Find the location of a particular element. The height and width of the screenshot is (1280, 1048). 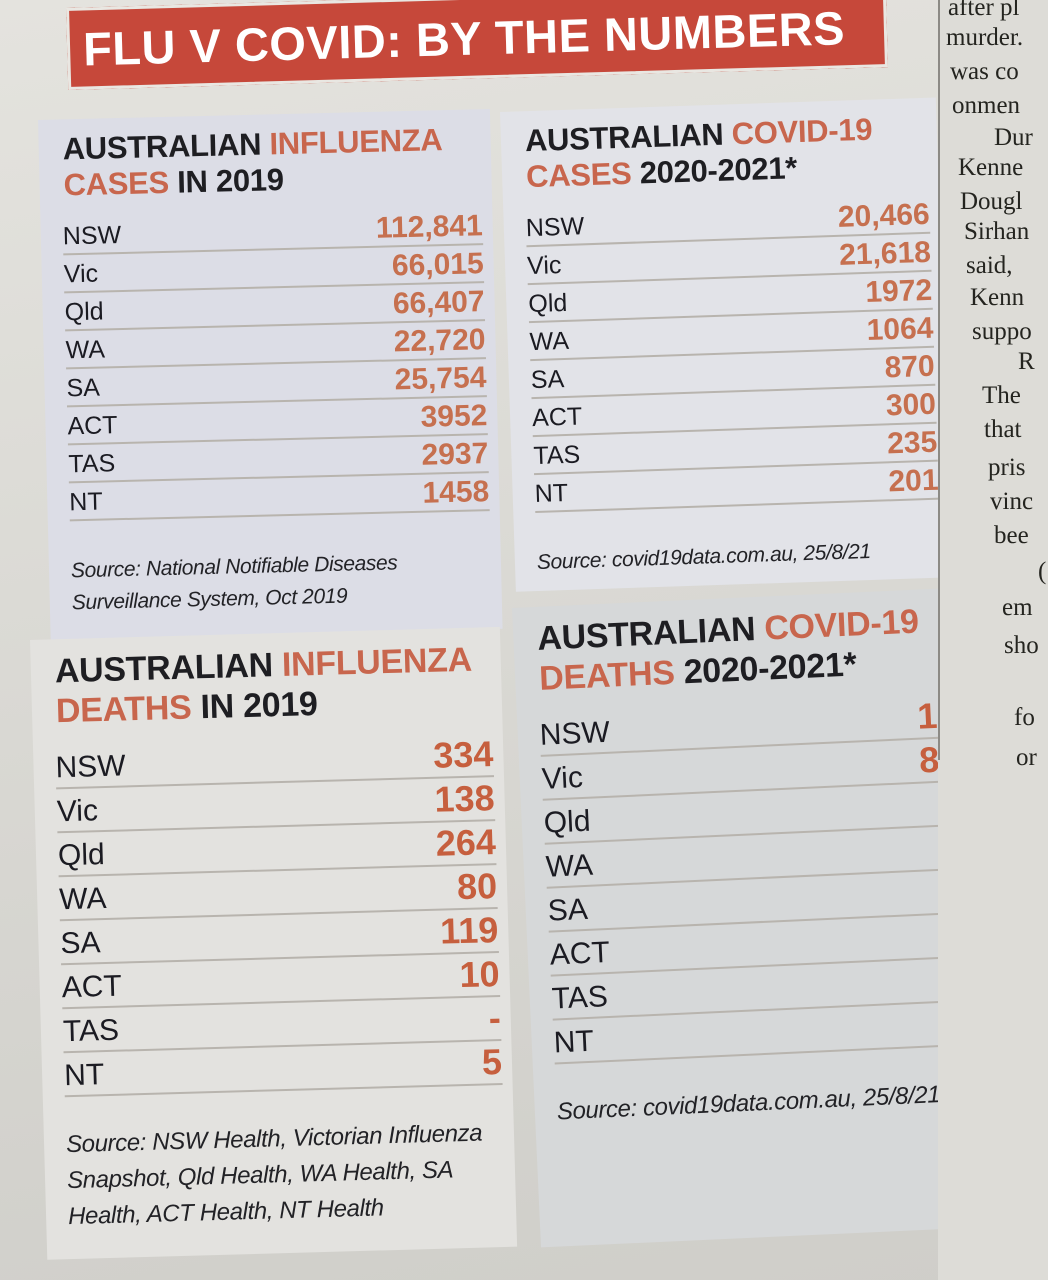

article-fragment: fo is located at coordinates (1024, 717).